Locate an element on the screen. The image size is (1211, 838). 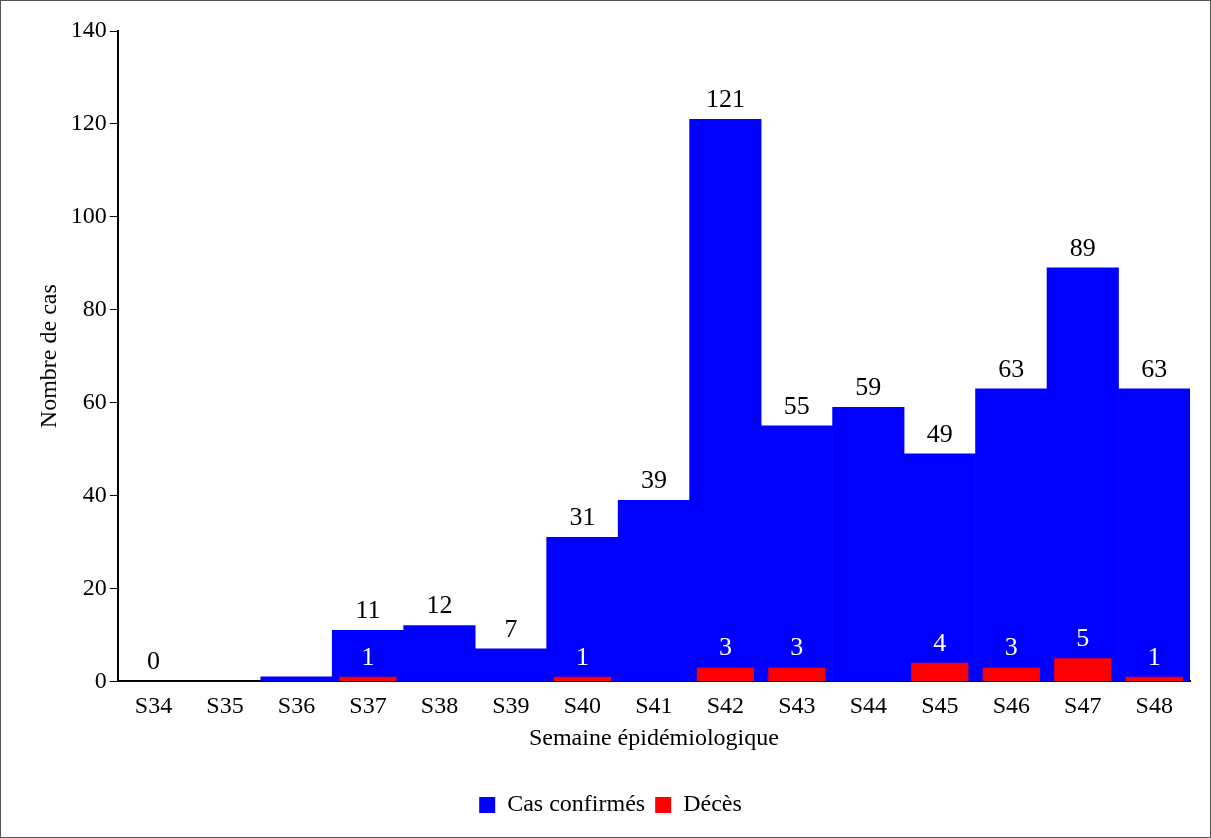
data-label: 4 is located at coordinates (940, 642).